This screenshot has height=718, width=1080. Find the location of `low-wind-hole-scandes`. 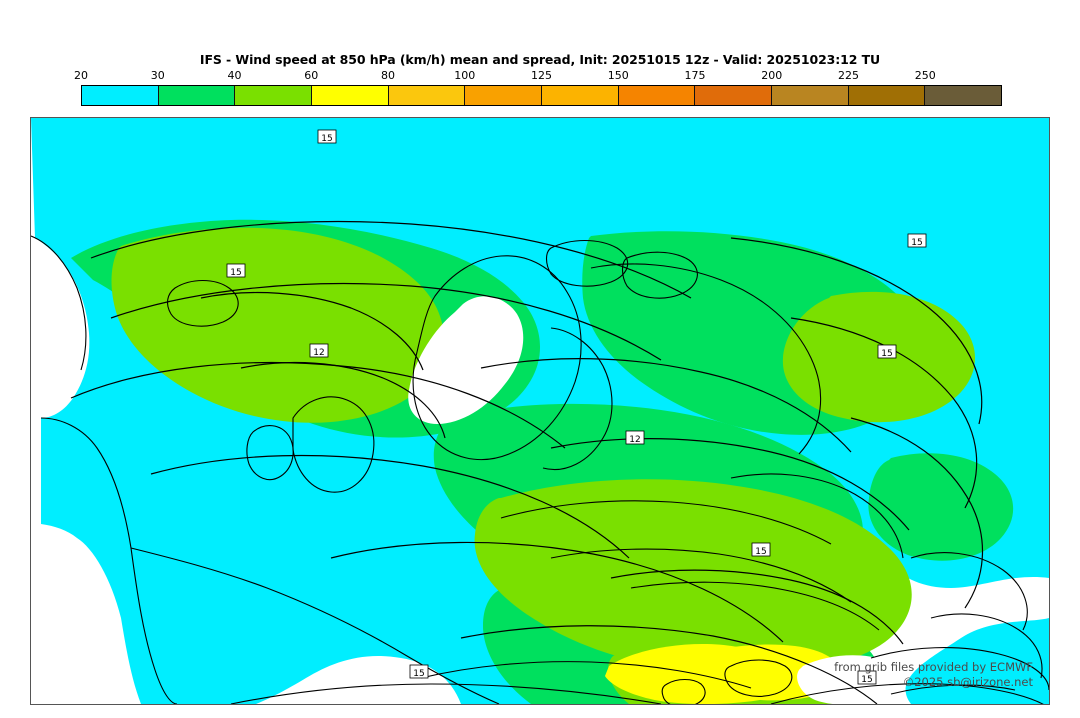

low-wind-hole-scandes is located at coordinates (466, 360).